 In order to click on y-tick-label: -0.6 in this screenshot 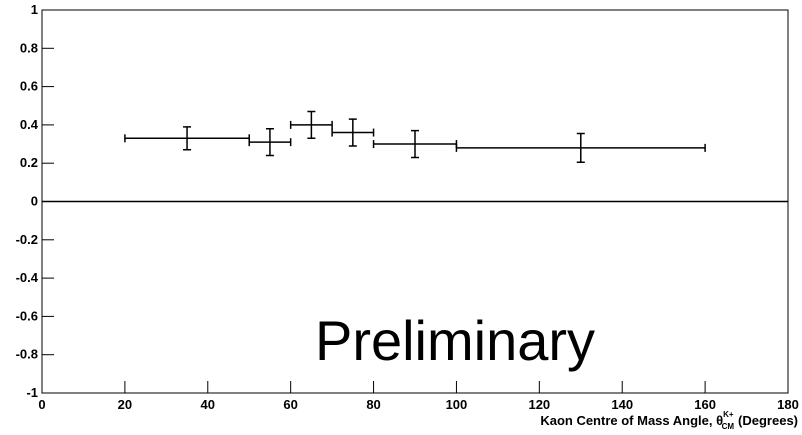, I will do `click(27, 315)`.